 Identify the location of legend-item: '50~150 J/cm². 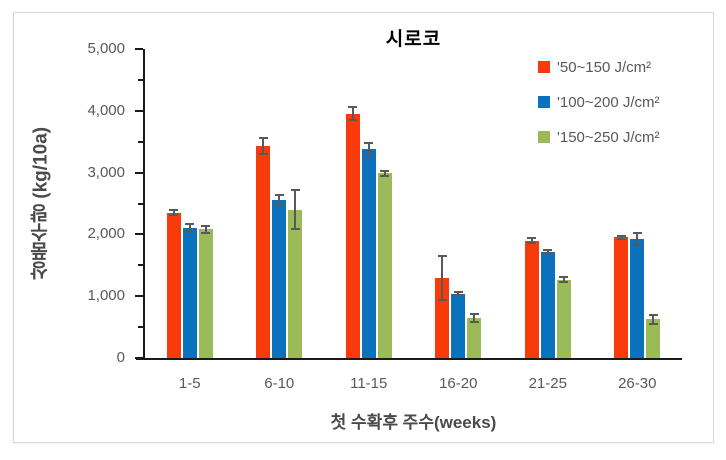
(599, 67).